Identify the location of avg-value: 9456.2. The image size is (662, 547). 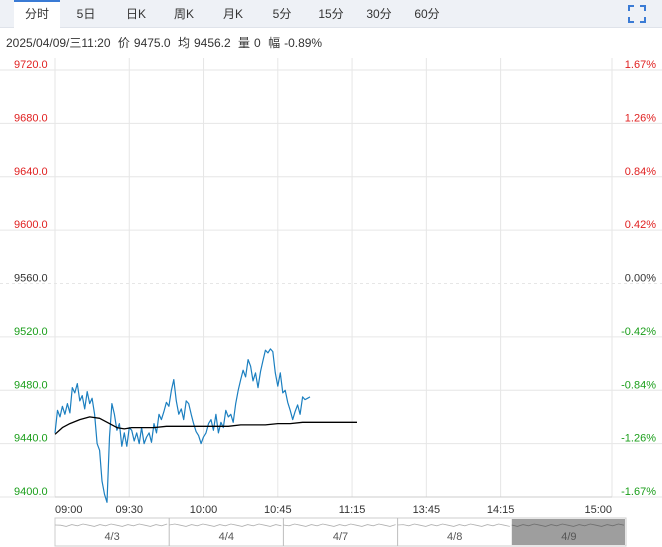
(212, 43).